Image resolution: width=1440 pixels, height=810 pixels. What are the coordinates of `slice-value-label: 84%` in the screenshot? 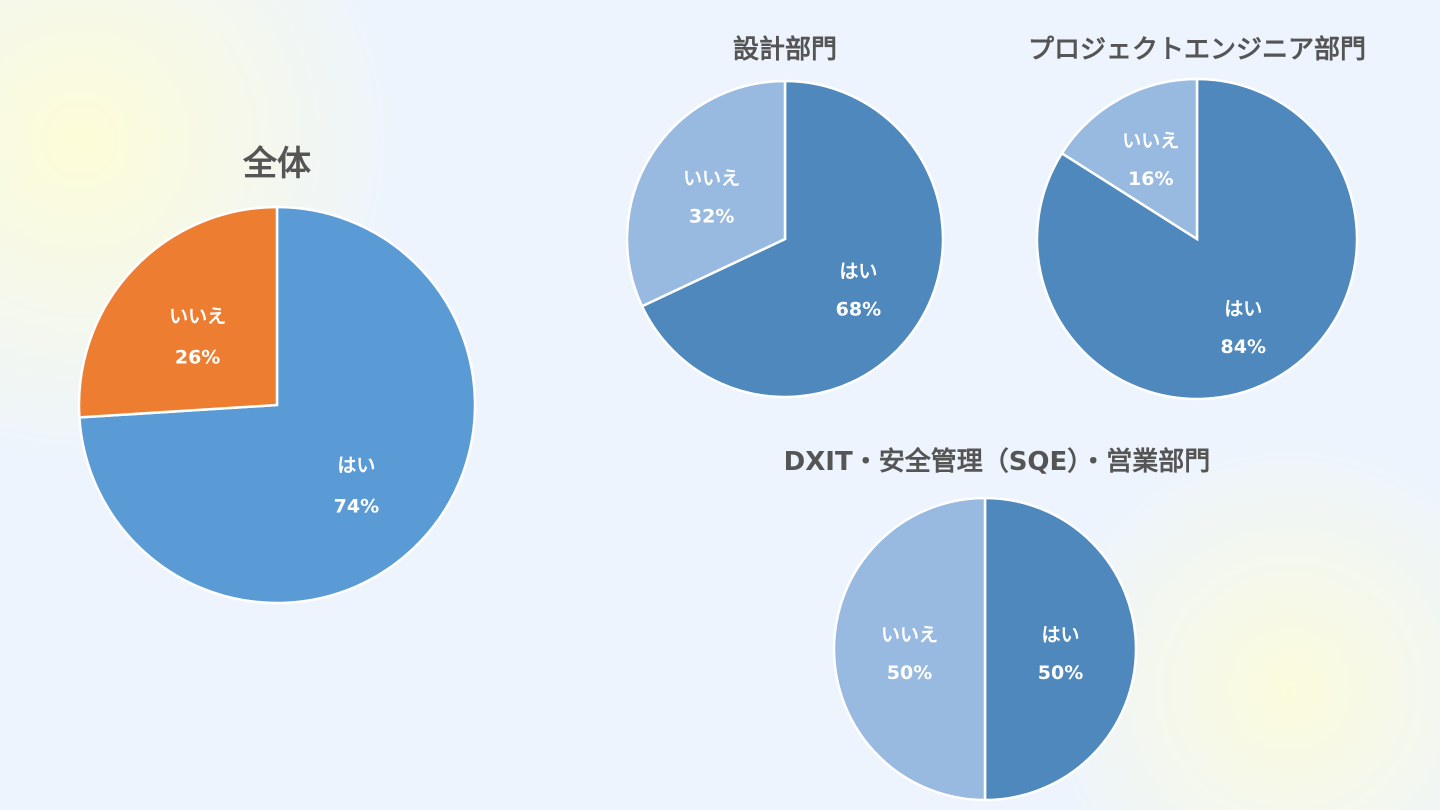 It's located at (1243, 347).